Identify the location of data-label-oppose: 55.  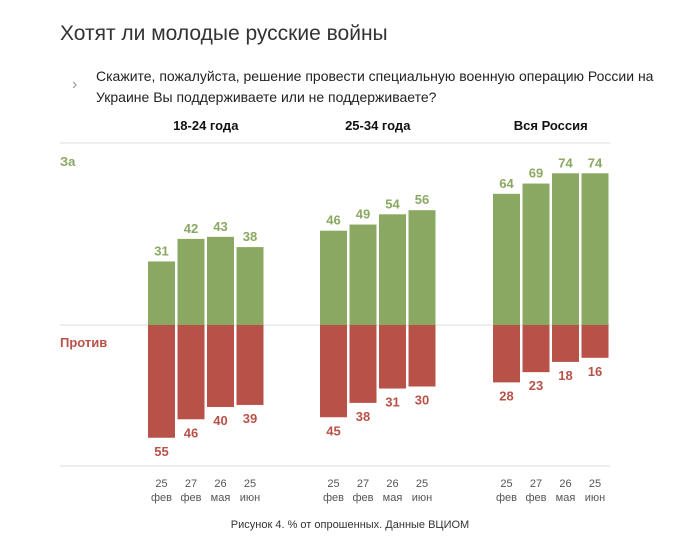
(161, 451).